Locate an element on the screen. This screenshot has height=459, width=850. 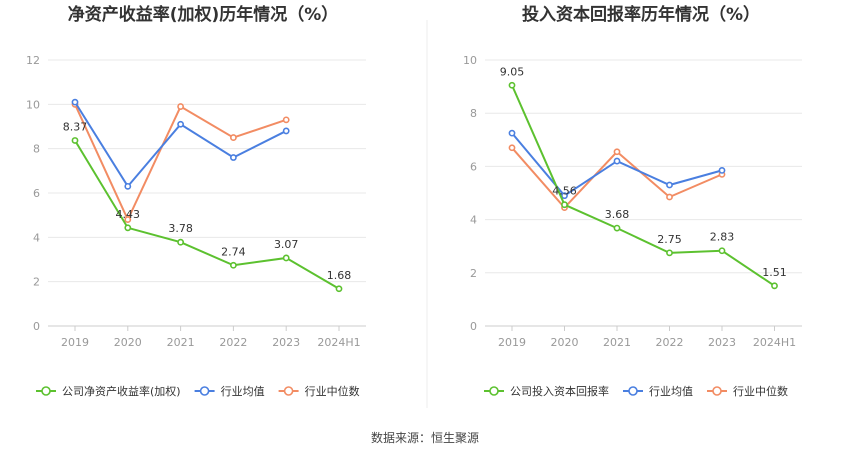
legend-label: 公司净资产收益率(加权) is located at coordinates (121, 391).